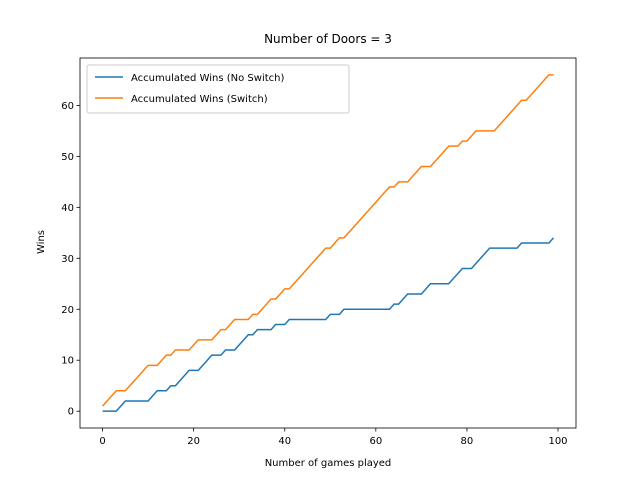  Describe the element at coordinates (328, 39) in the screenshot. I see `chart-title: Number of Doors = 3` at that location.